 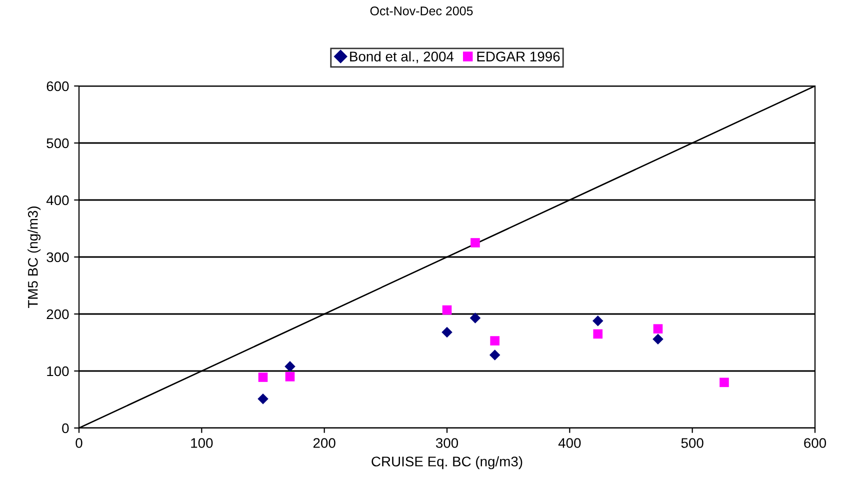 I want to click on x-tick-label: 100, so click(x=202, y=443).